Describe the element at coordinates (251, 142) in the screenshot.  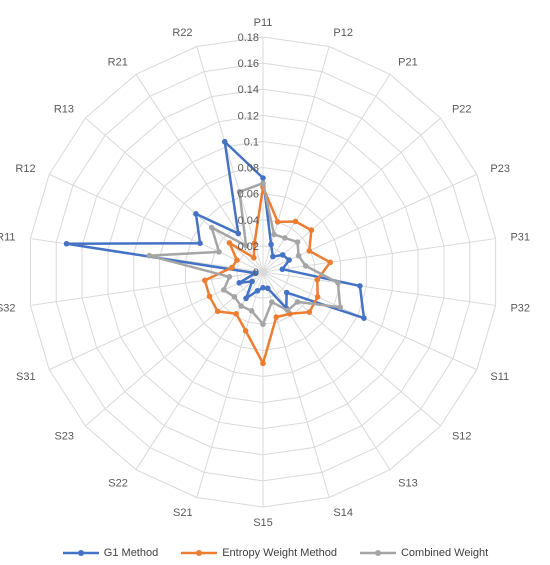
I see `tick-label: 0.1` at that location.